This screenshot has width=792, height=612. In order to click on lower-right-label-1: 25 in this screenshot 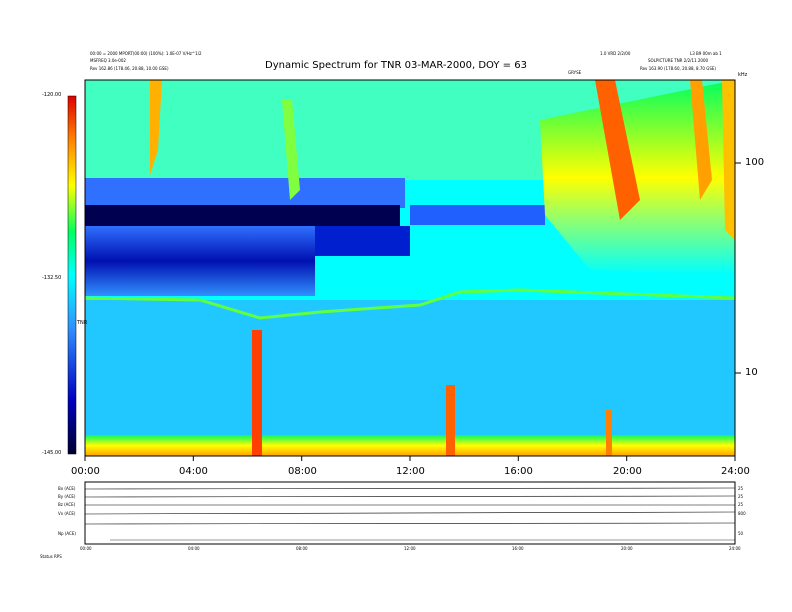, I will do `click(741, 488)`.